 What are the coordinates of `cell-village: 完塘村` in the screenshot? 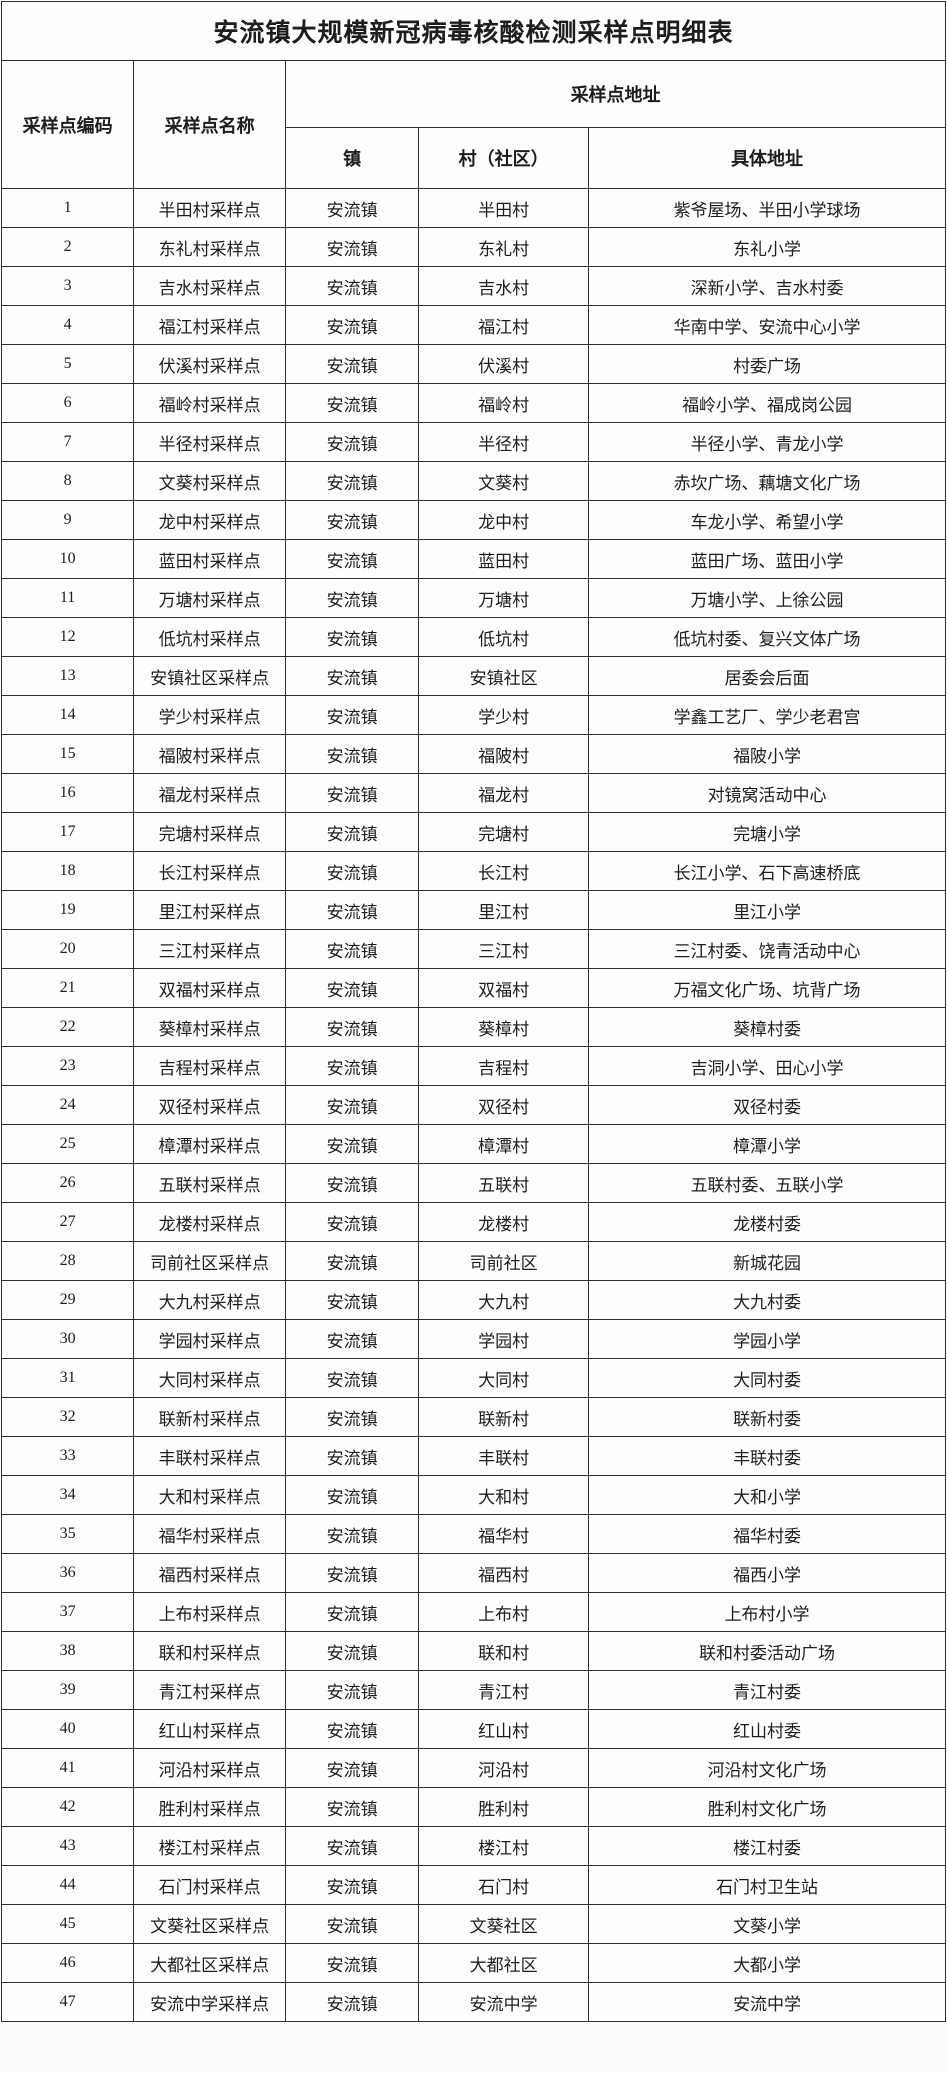 It's located at (504, 832).